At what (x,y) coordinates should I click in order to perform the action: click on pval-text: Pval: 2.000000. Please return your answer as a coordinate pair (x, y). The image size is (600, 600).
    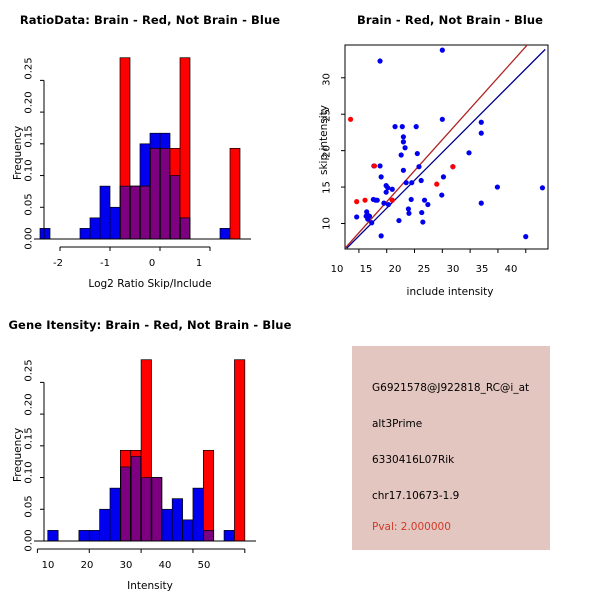
    Looking at the image, I should click on (411, 527).